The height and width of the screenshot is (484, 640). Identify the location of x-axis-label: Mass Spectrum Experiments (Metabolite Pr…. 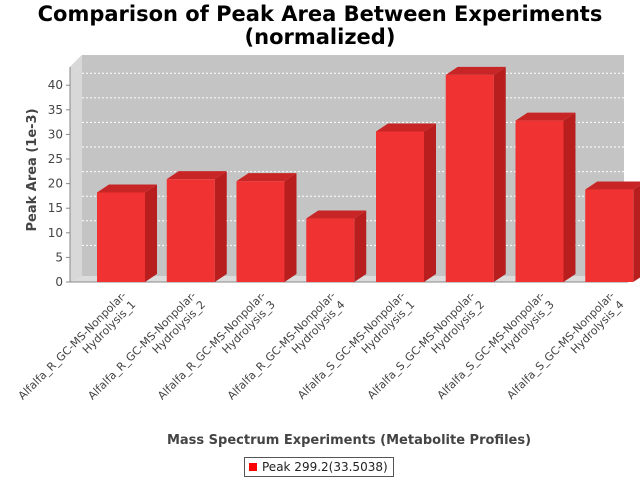
(349, 440).